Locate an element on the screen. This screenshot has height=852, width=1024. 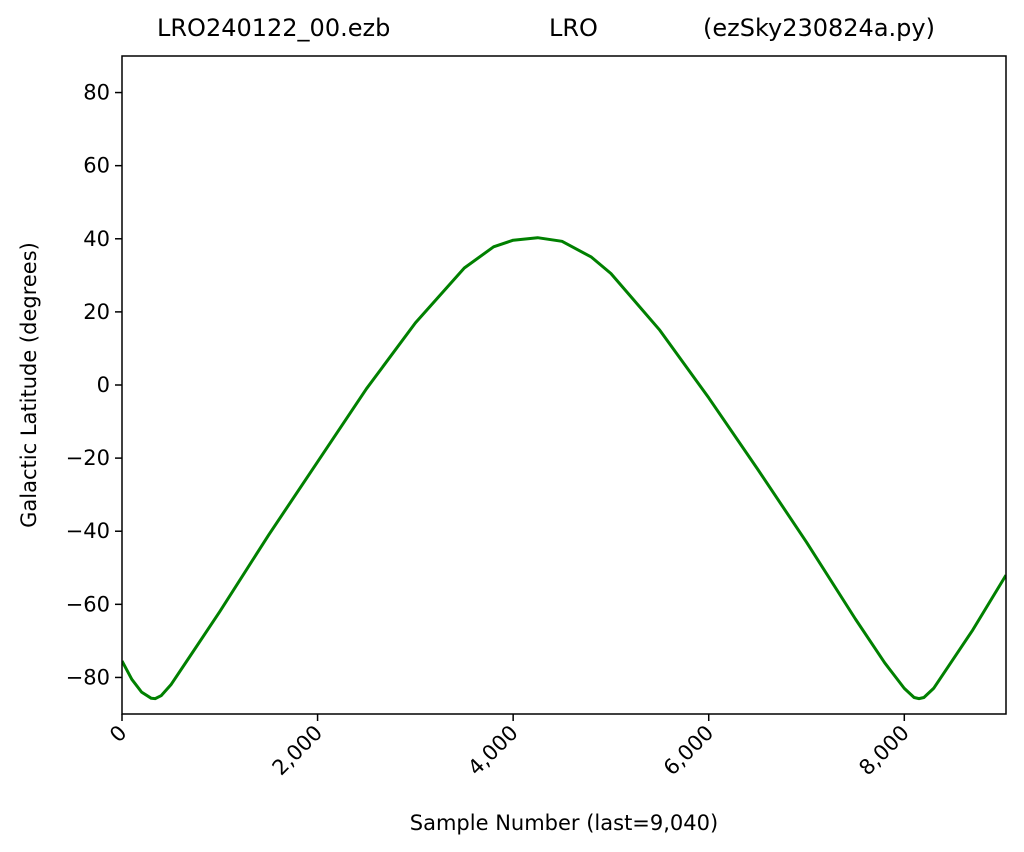
x-tick-label: 2,000 is located at coordinates (297, 750).